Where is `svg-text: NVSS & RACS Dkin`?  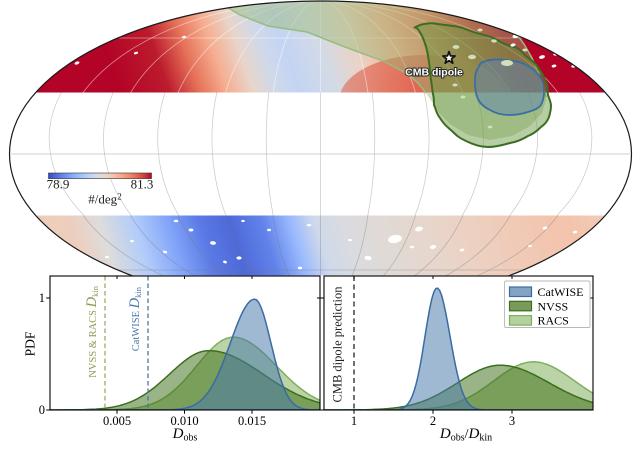 svg-text: NVSS & RACS Dkin is located at coordinates (92, 331).